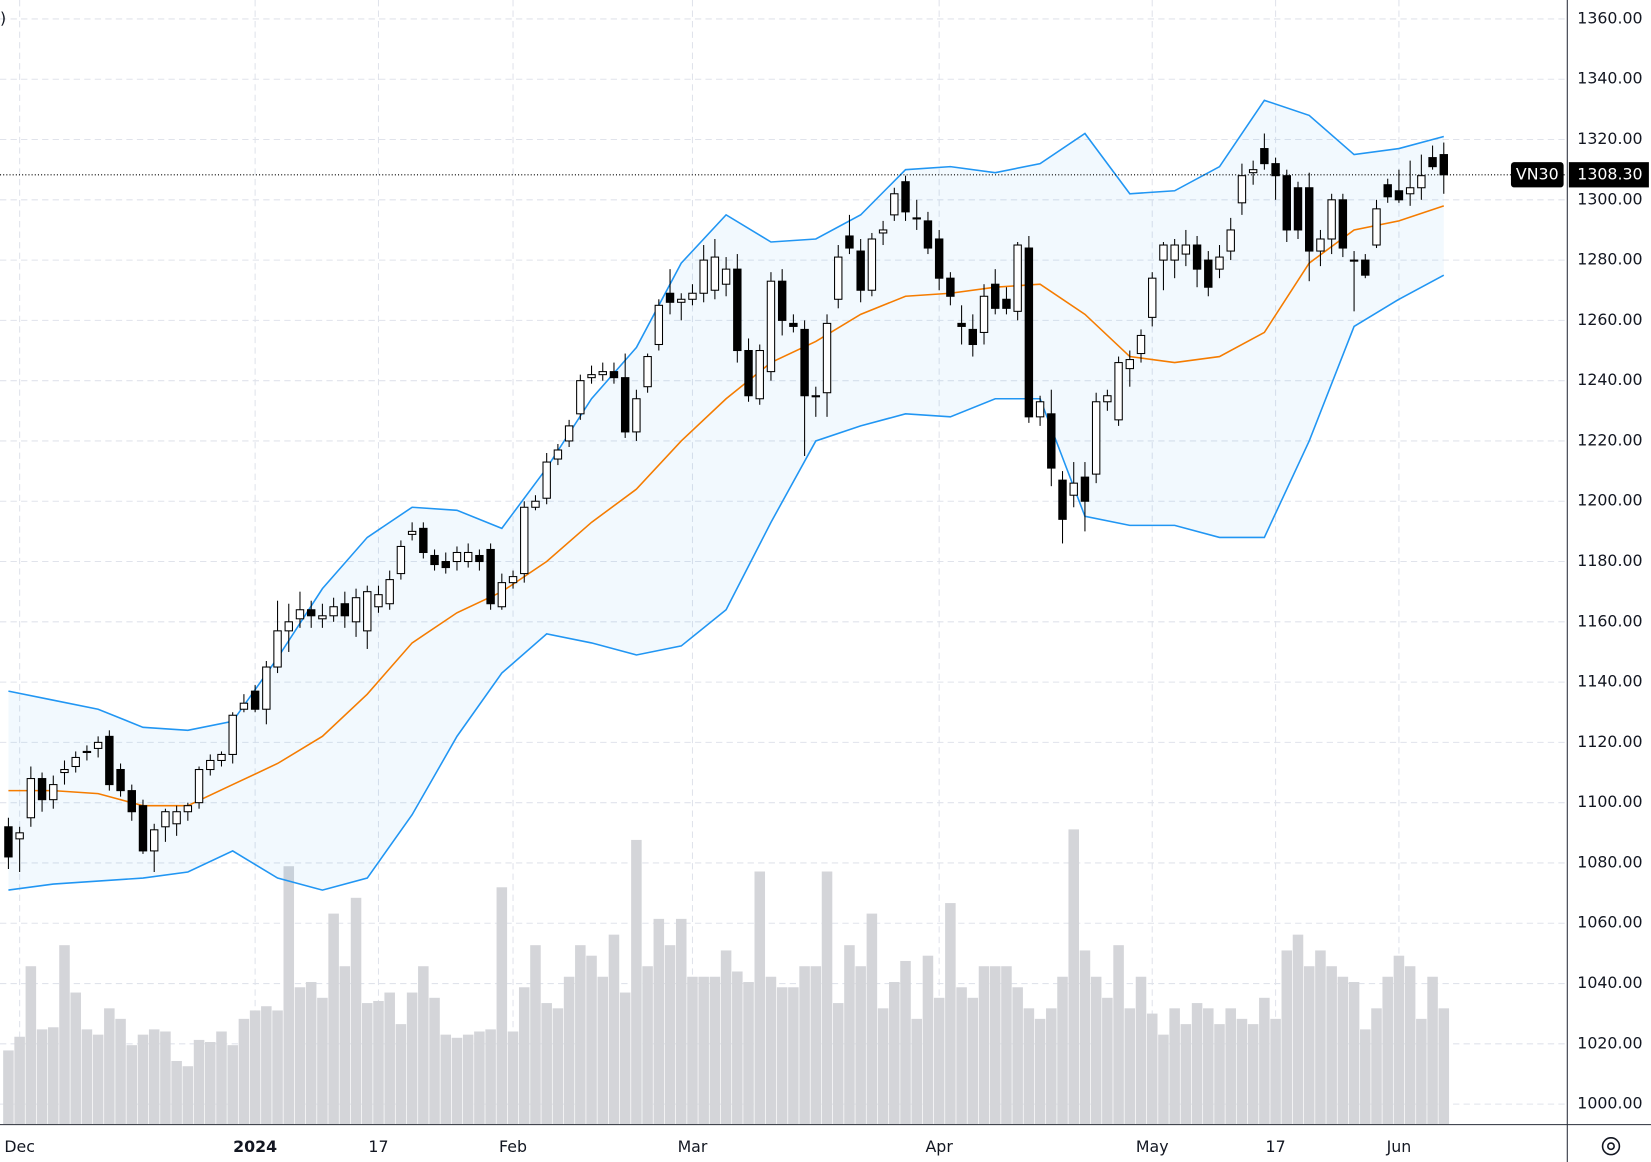  Describe the element at coordinates (1537, 175) in the screenshot. I see `symbol-box` at that location.